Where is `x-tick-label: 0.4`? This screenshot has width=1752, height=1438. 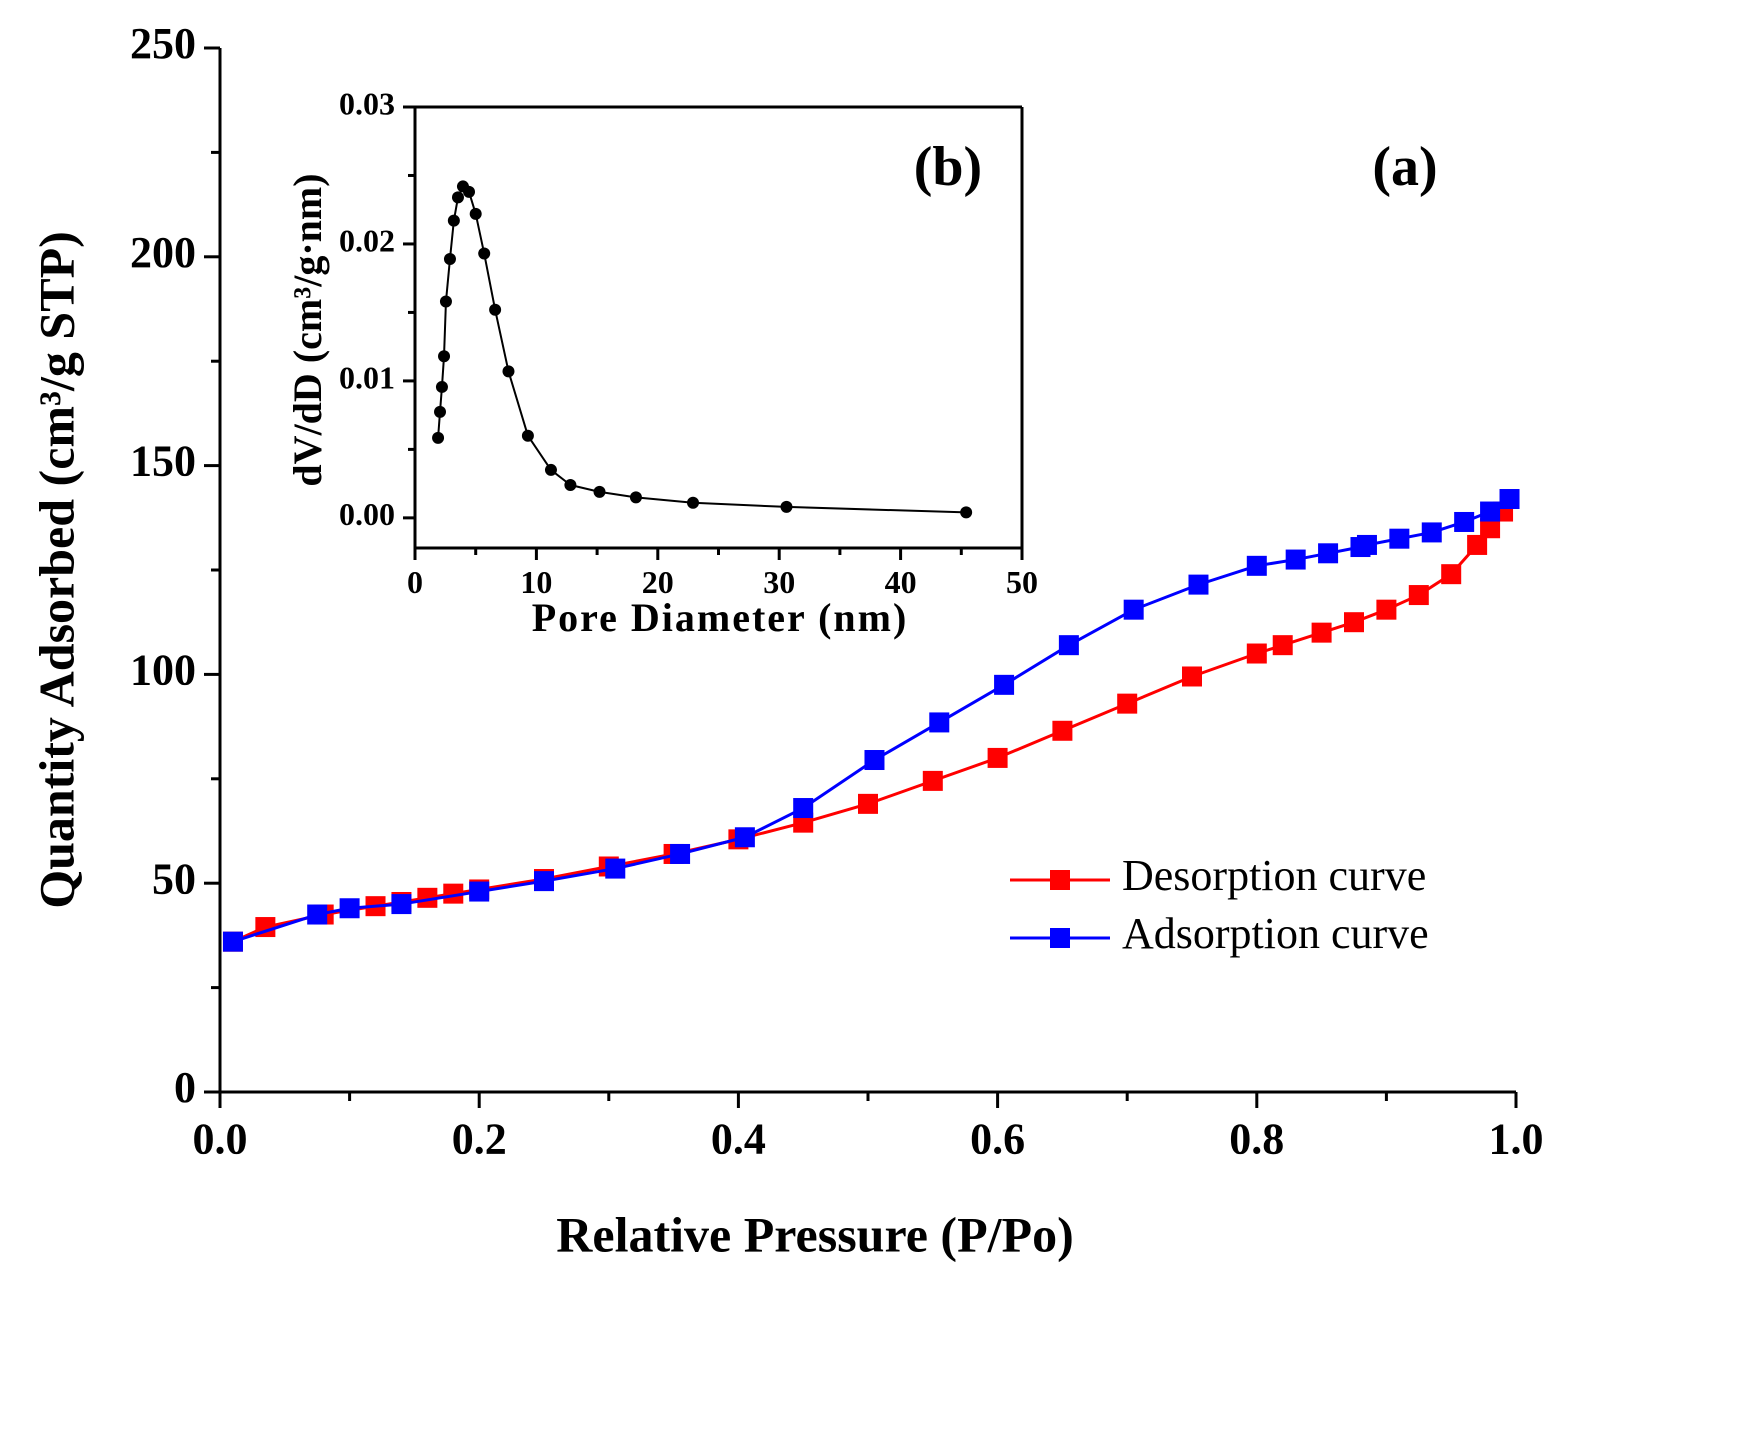 x-tick-label: 0.4 is located at coordinates (738, 1138).